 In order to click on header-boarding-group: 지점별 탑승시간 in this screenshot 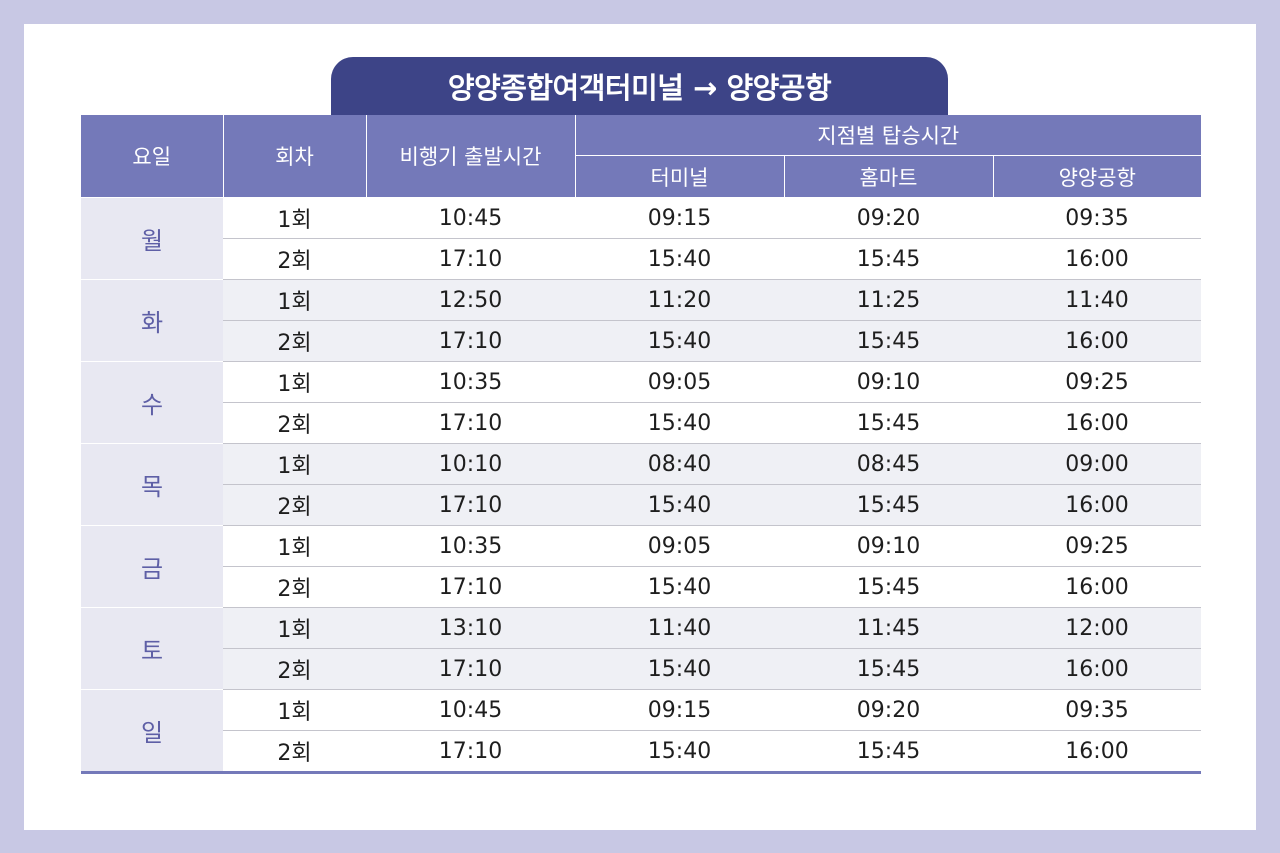, I will do `click(888, 135)`.